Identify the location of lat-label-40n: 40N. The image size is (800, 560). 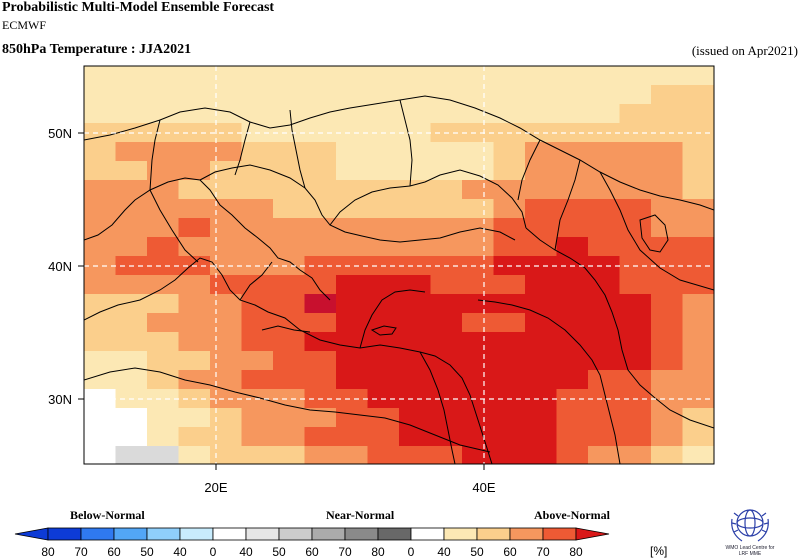
(60, 266).